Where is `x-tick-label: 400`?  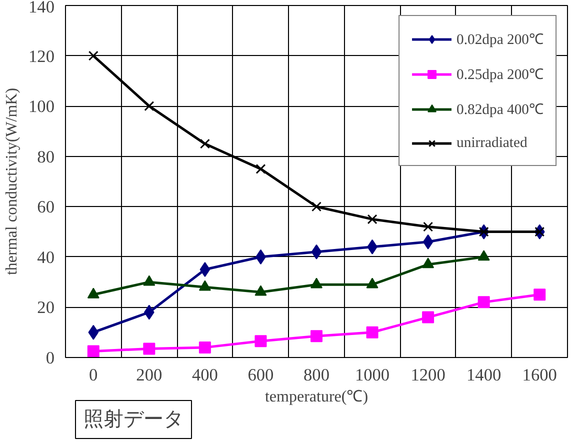 x-tick-label: 400 is located at coordinates (205, 375).